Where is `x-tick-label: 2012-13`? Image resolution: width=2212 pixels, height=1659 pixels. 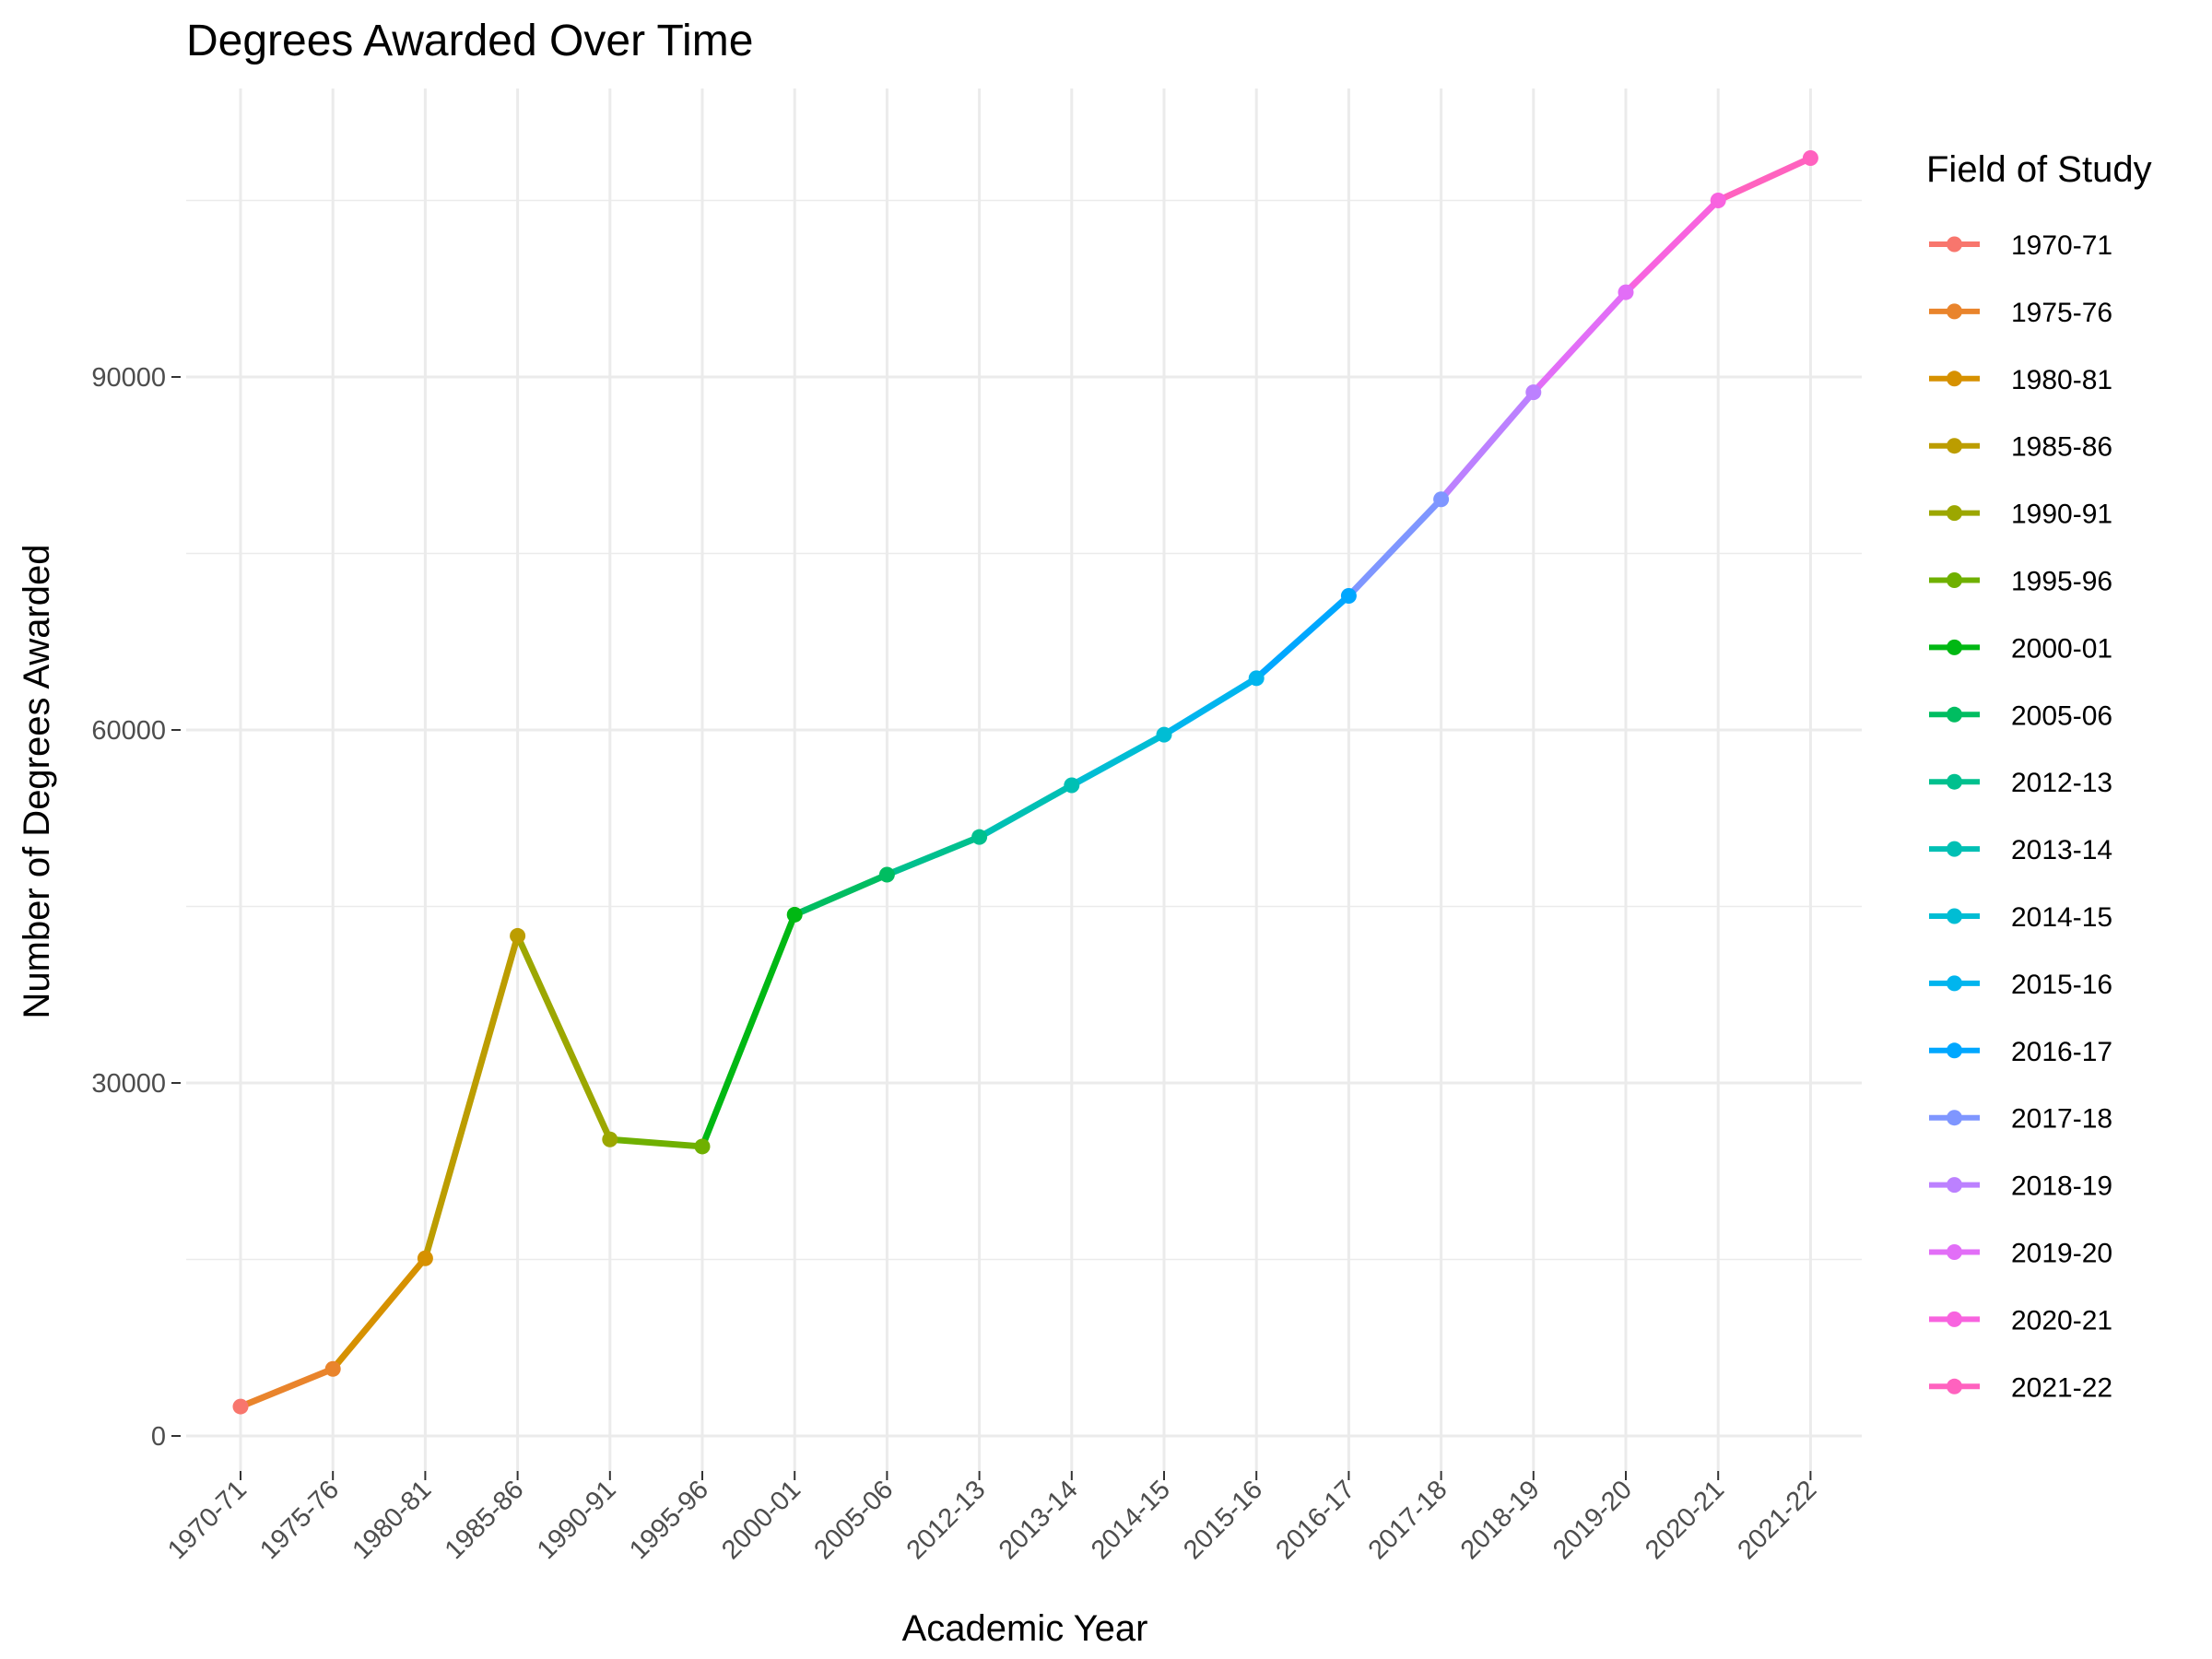 x-tick-label: 2012-13 is located at coordinates (946, 1520).